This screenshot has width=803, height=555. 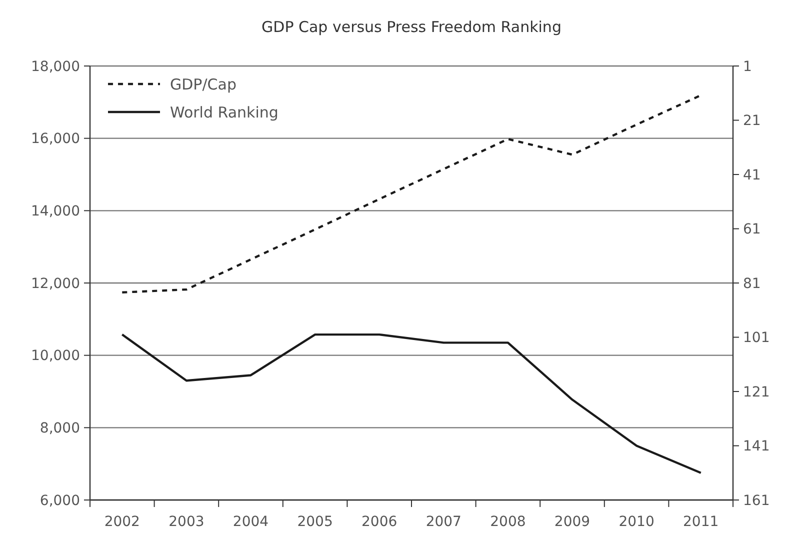 I want to click on y-tick-label: 14,000, so click(x=55, y=212).